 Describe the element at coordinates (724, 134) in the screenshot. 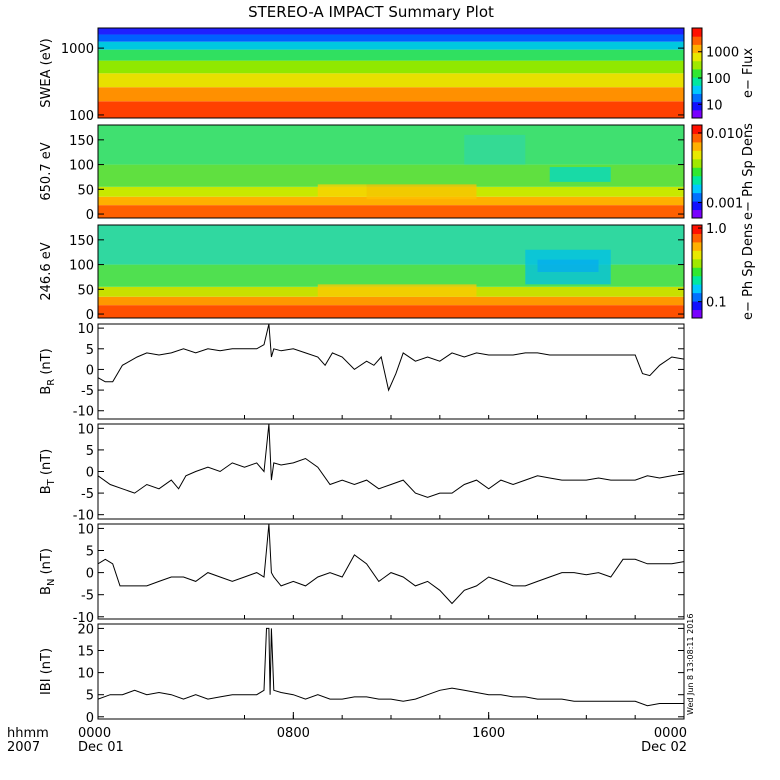

I see `colorbar-tick-label: 0.010` at that location.